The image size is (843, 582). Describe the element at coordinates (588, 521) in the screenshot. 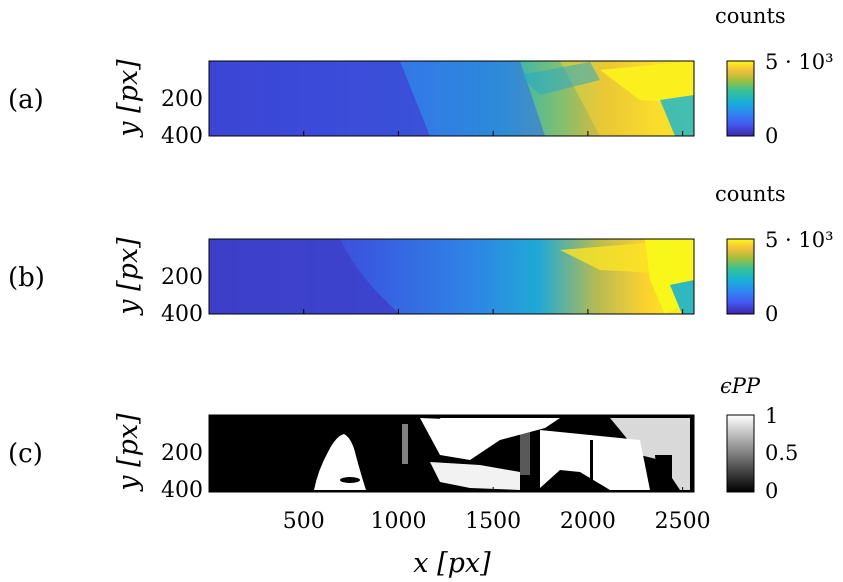

I see `x-tick-label: 2000` at that location.